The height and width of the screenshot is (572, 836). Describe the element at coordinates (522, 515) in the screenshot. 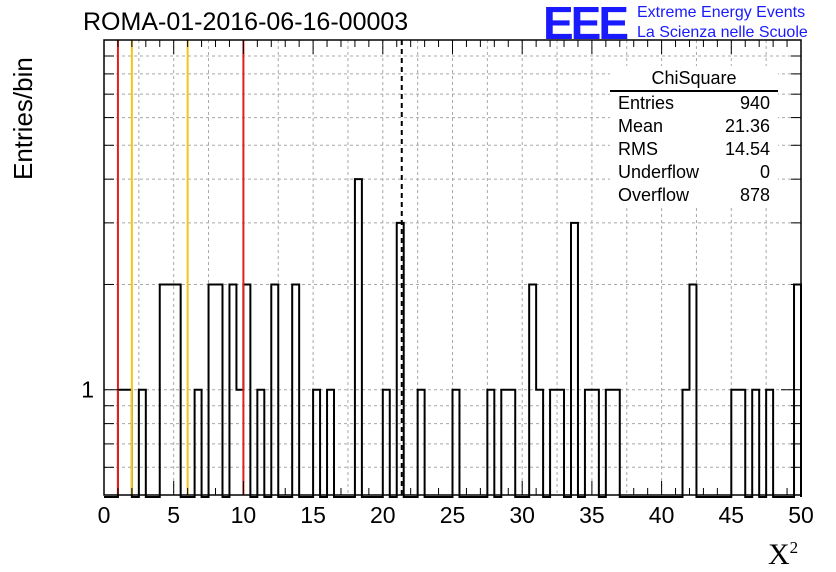

I see `x-tick-label: 30` at that location.